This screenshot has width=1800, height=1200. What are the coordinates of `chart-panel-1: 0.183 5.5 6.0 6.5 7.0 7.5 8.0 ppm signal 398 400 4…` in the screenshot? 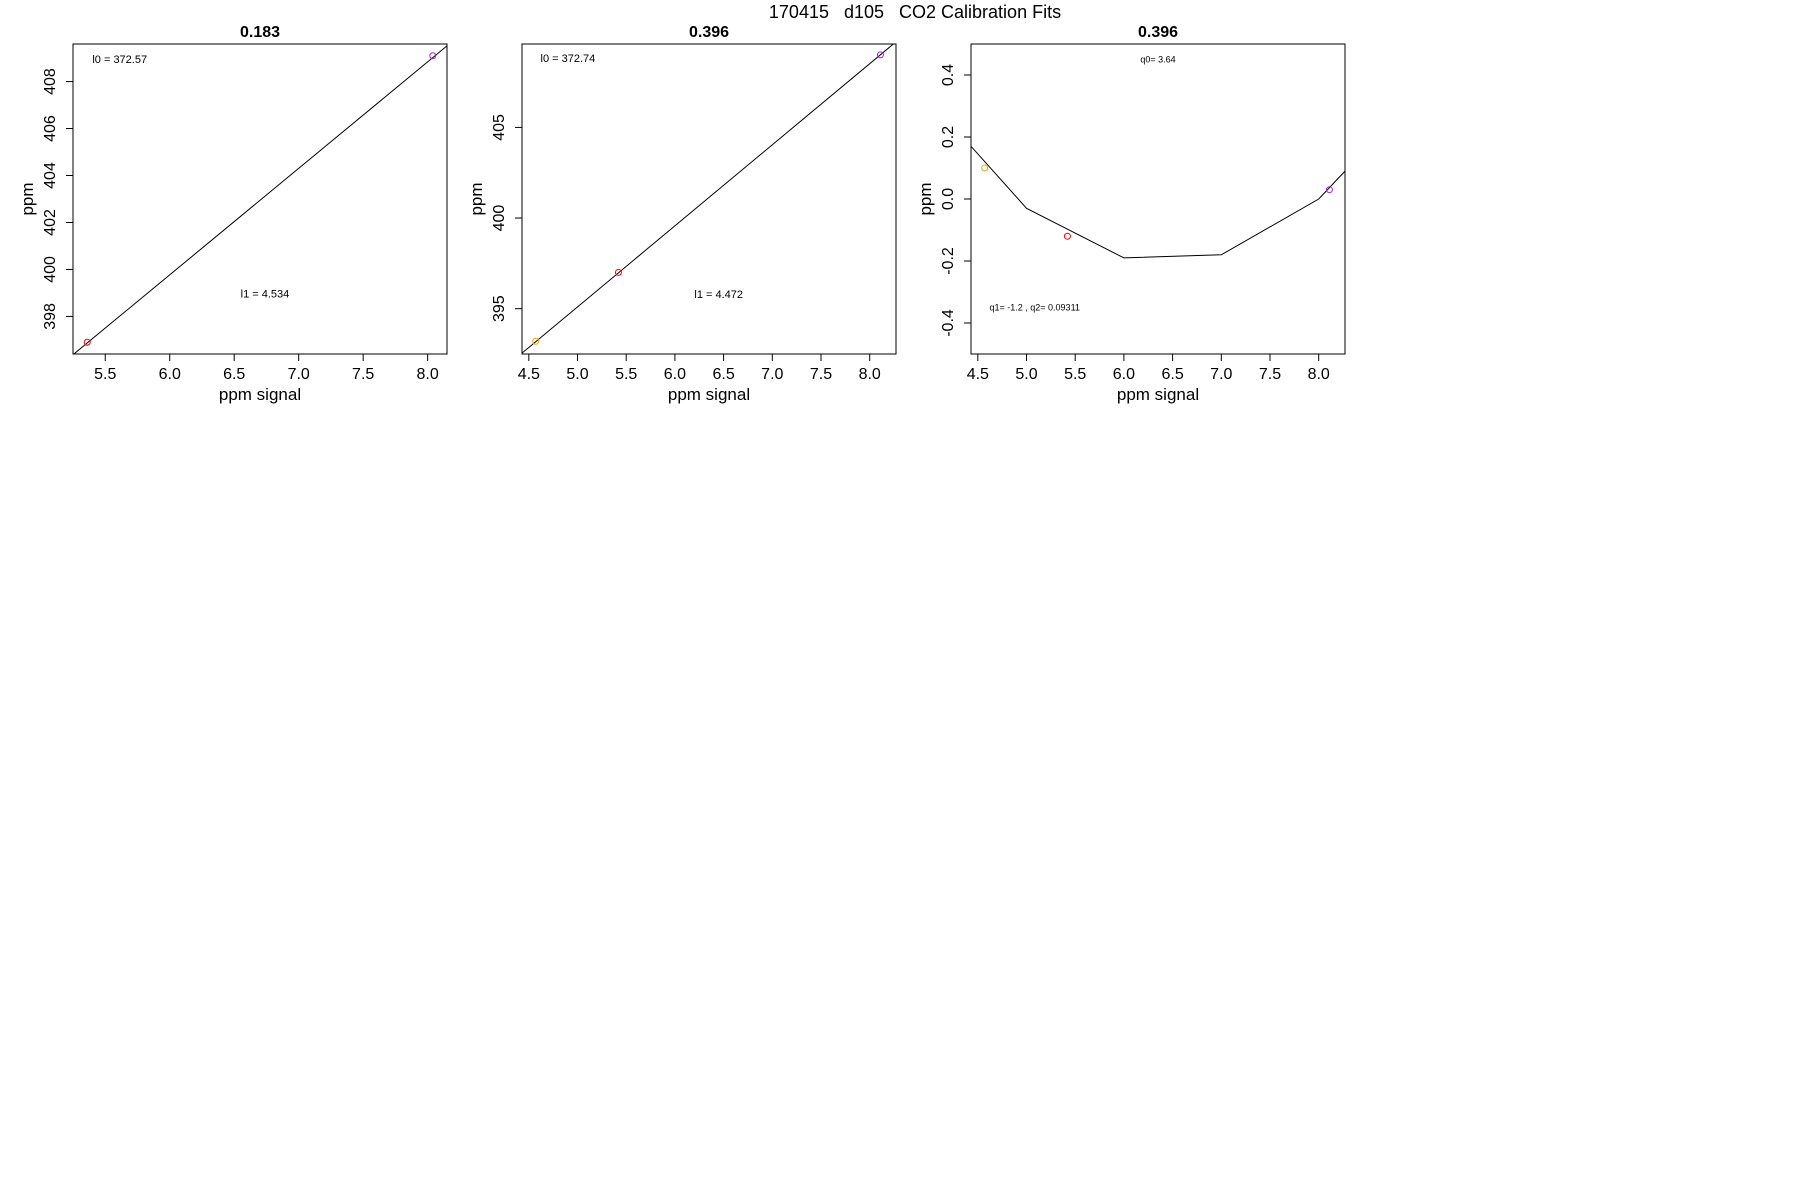 It's located at (233, 214).